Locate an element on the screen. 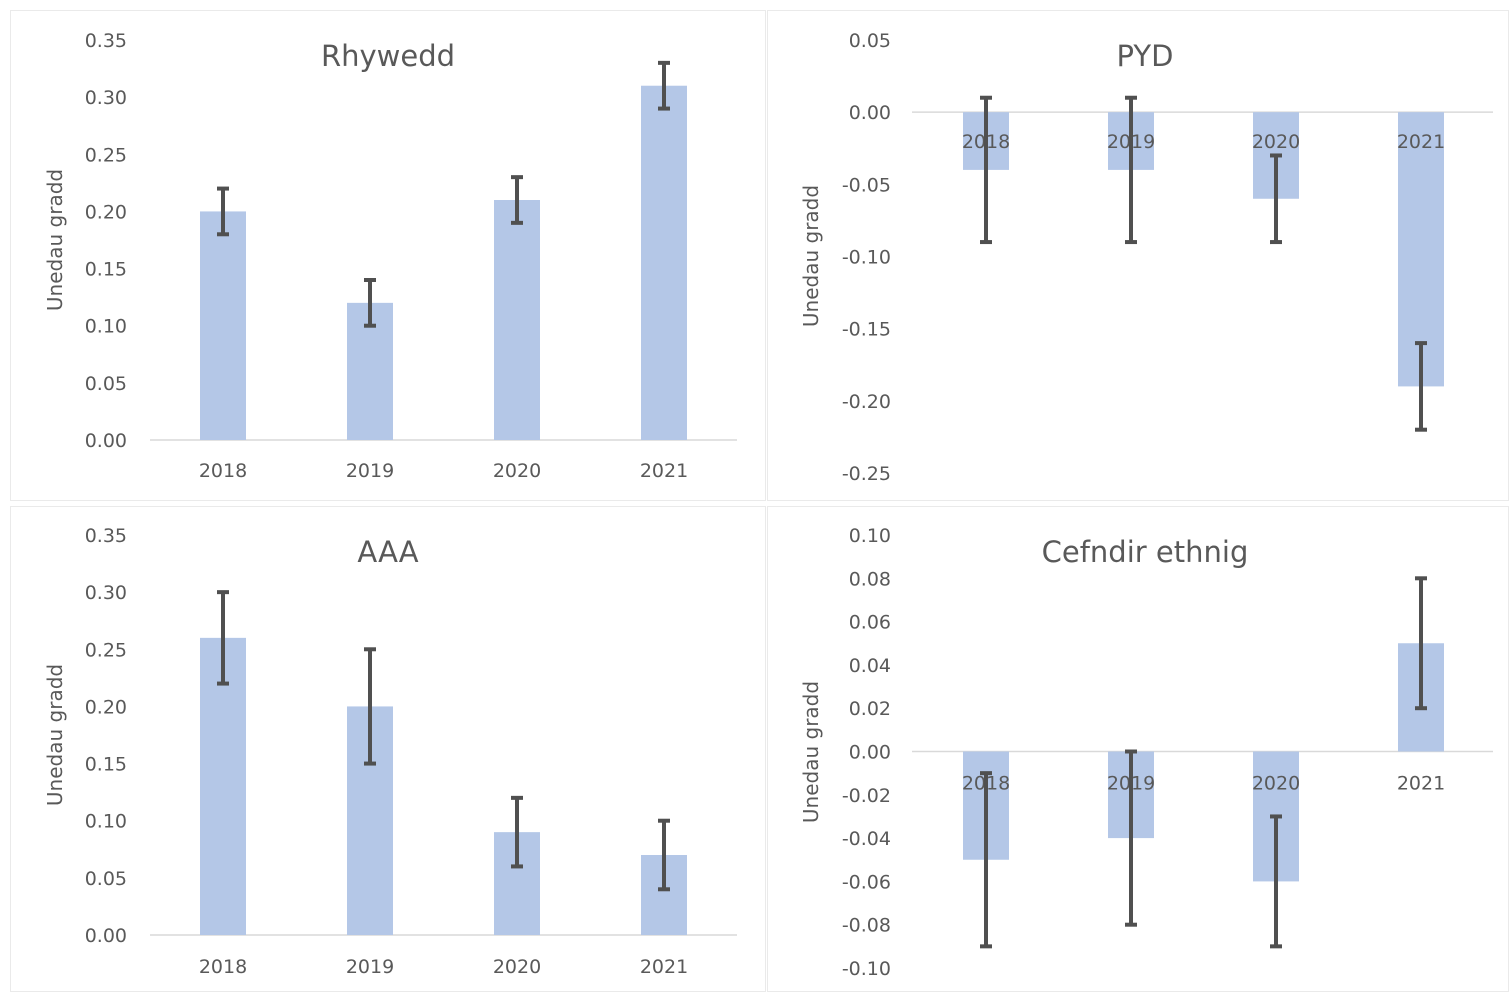  y-tick-label: 0.02 is located at coordinates (870, 709).